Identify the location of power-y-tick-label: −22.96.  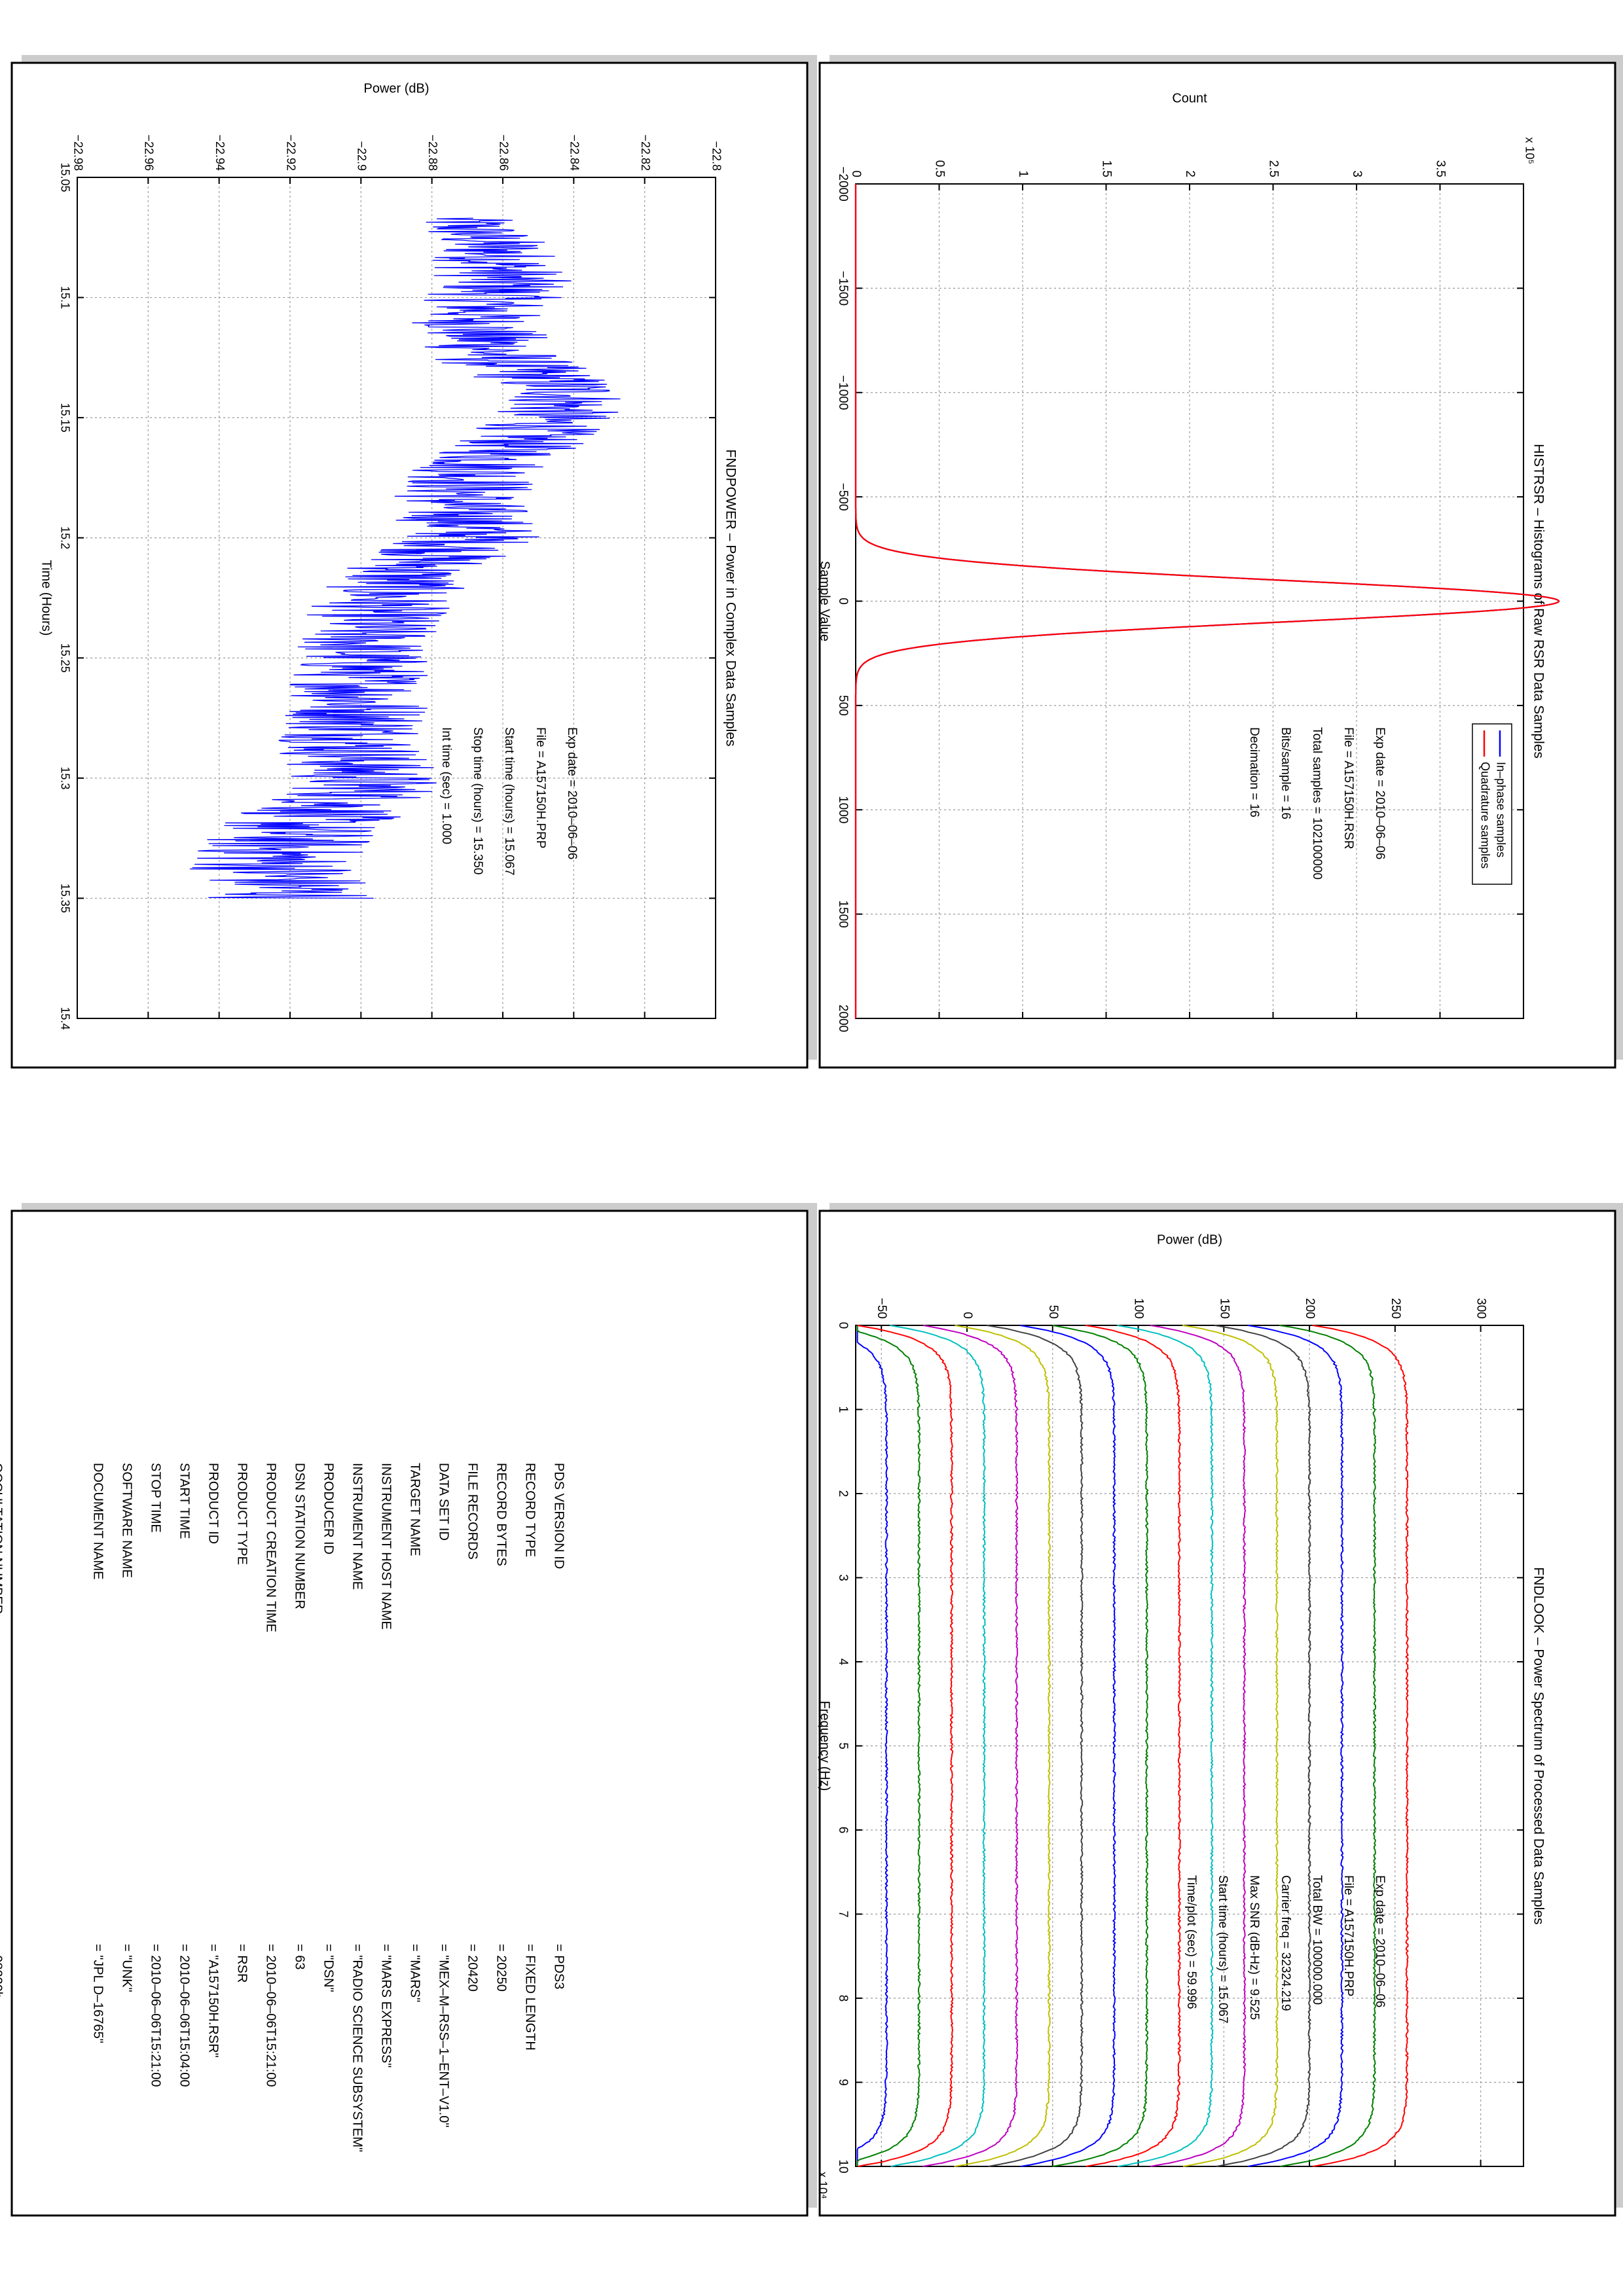
(149, 152).